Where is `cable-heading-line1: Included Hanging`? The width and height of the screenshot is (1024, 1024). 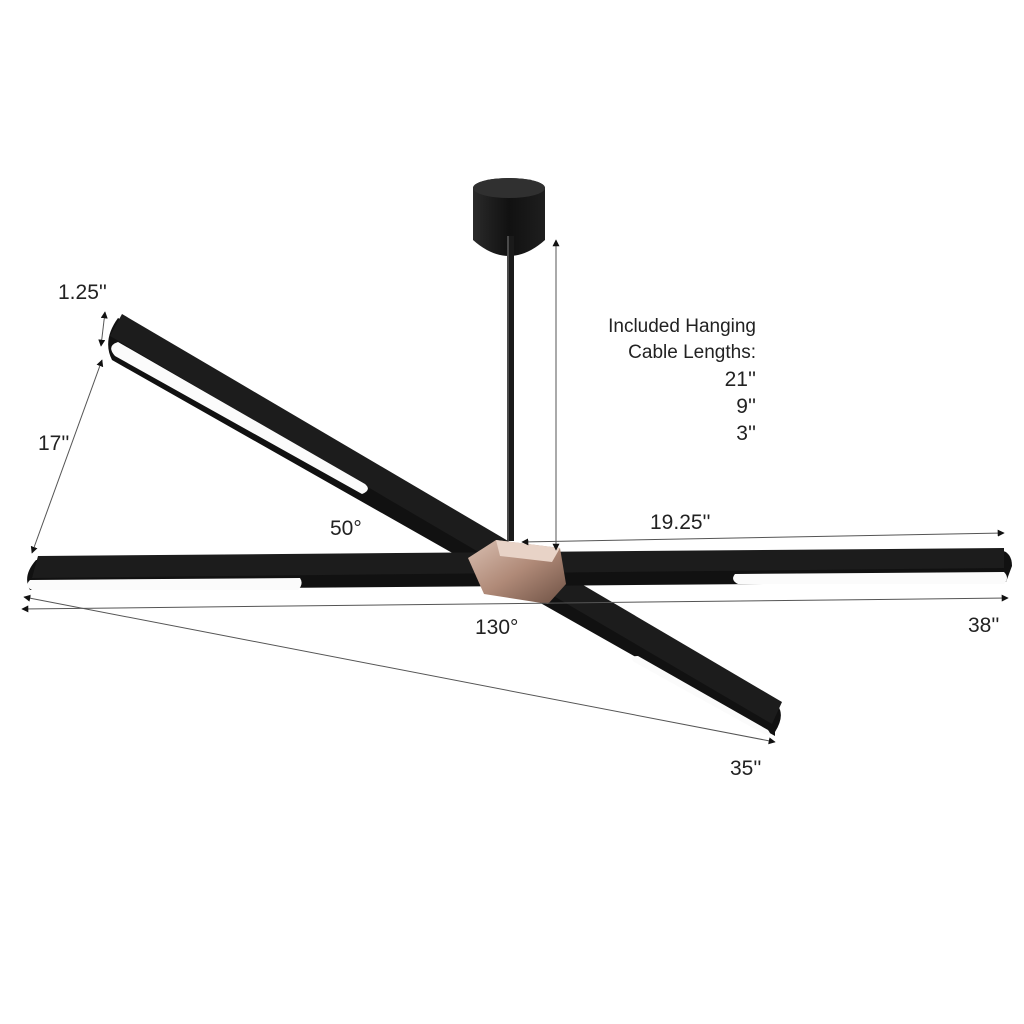
cable-heading-line1: Included Hanging is located at coordinates (682, 326).